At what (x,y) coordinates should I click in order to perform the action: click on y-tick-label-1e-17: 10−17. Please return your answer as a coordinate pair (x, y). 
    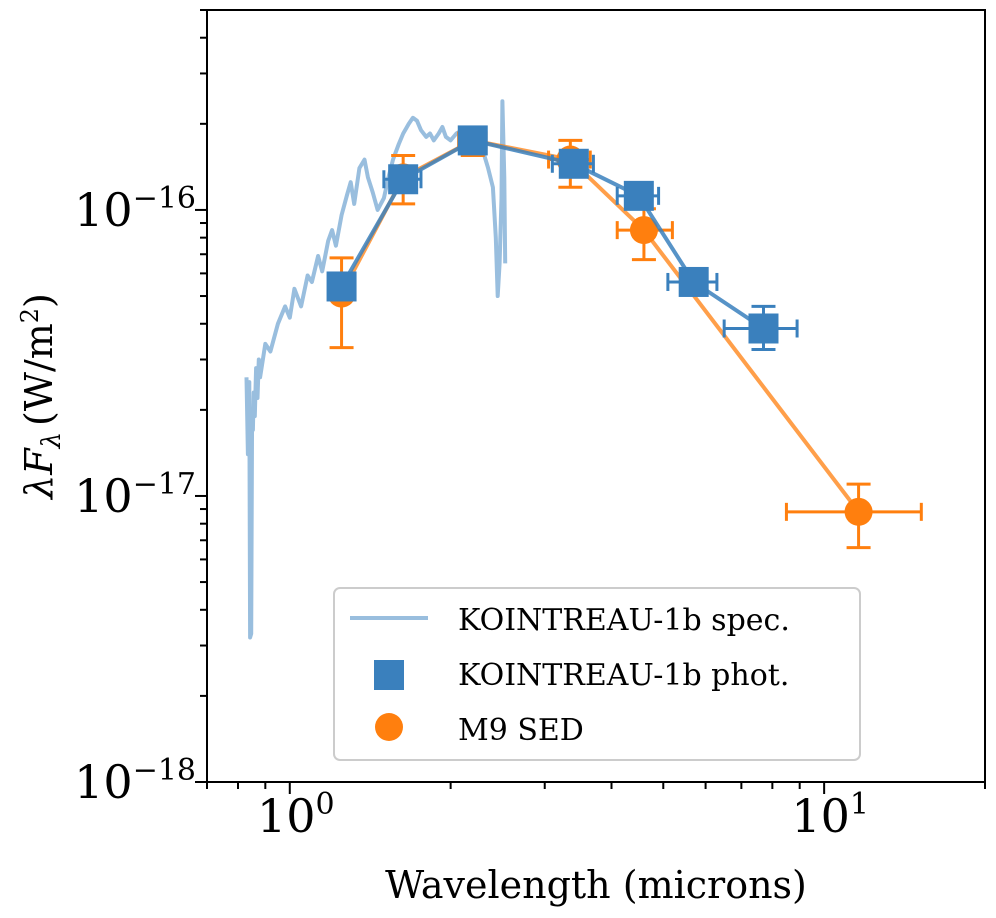
    Looking at the image, I should click on (135, 495).